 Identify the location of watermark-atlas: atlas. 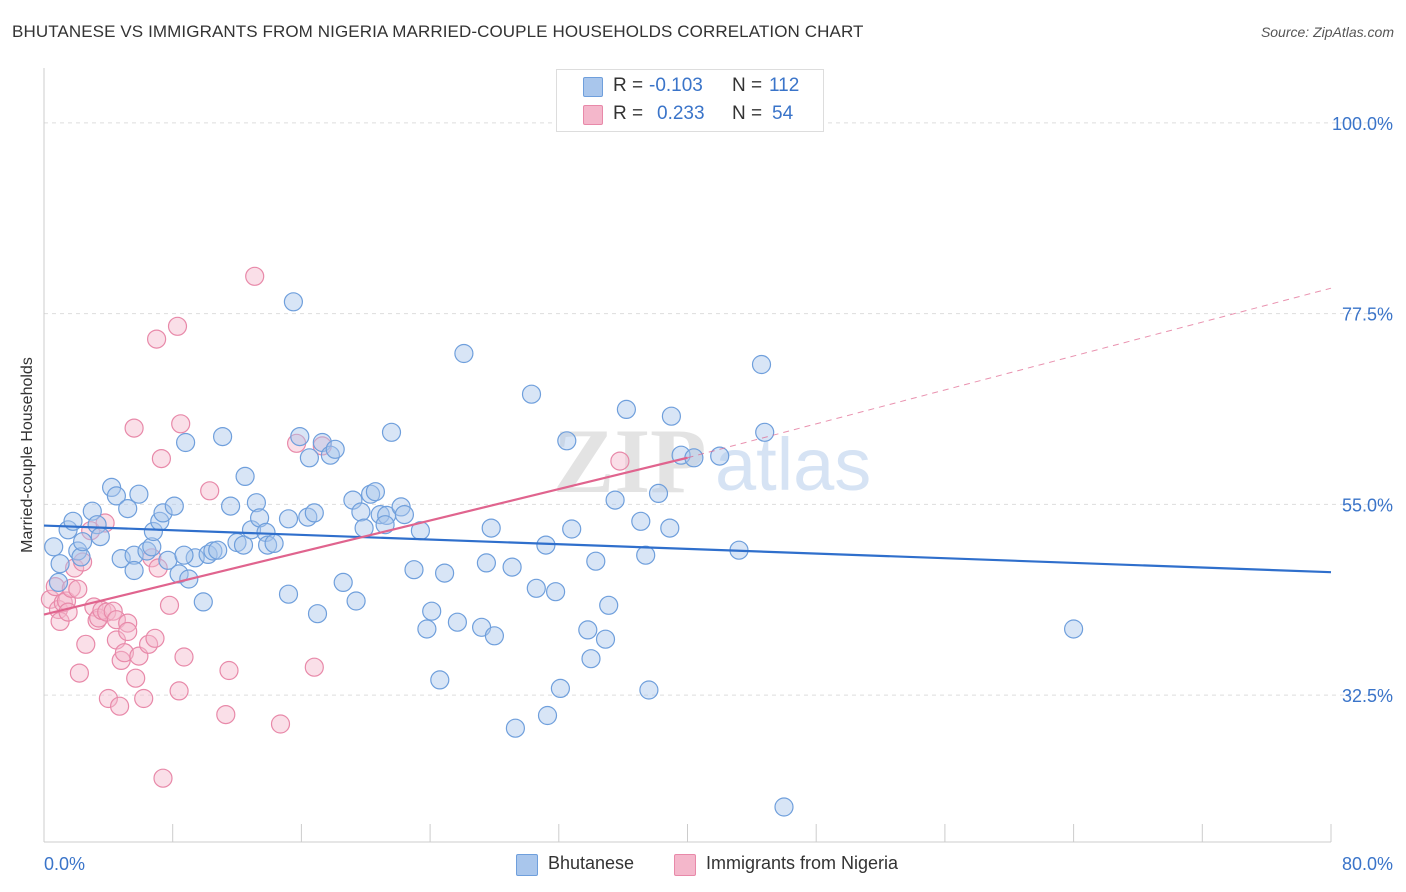
(793, 464).